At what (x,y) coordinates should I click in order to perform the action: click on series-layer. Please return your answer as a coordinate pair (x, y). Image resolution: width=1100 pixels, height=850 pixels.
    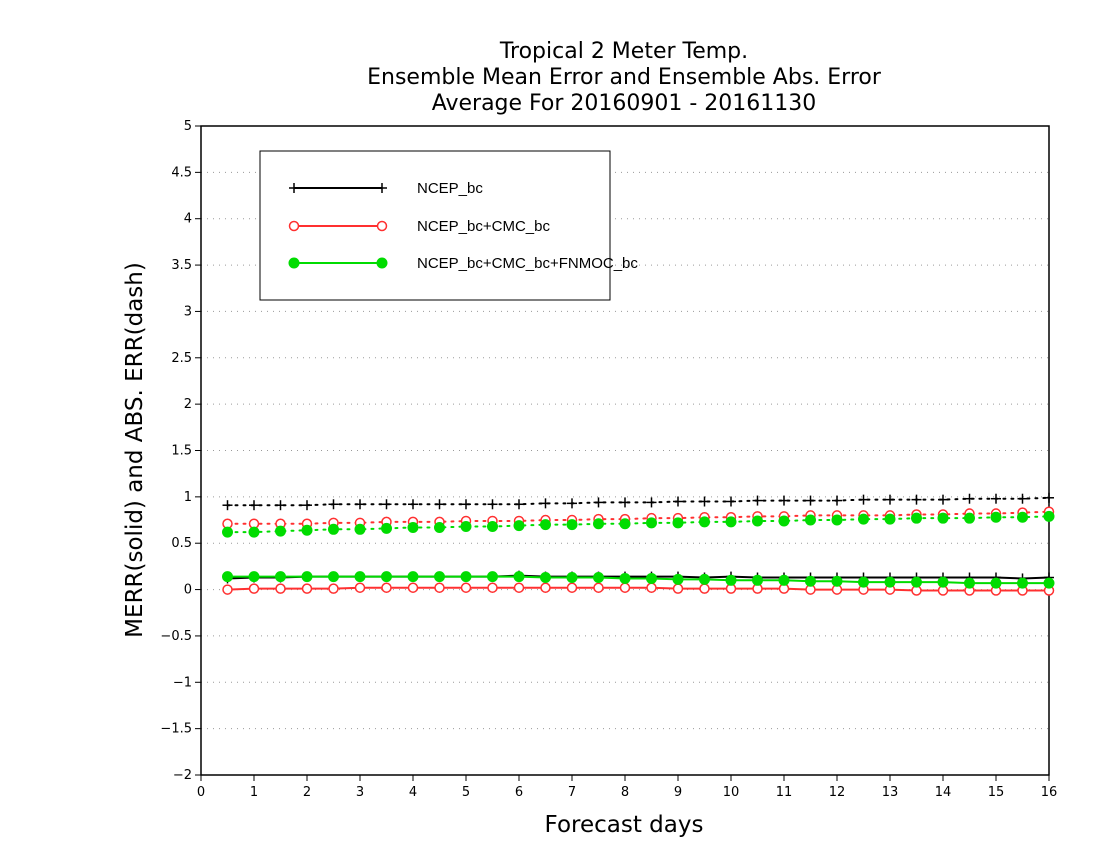
    Looking at the image, I should click on (638, 544).